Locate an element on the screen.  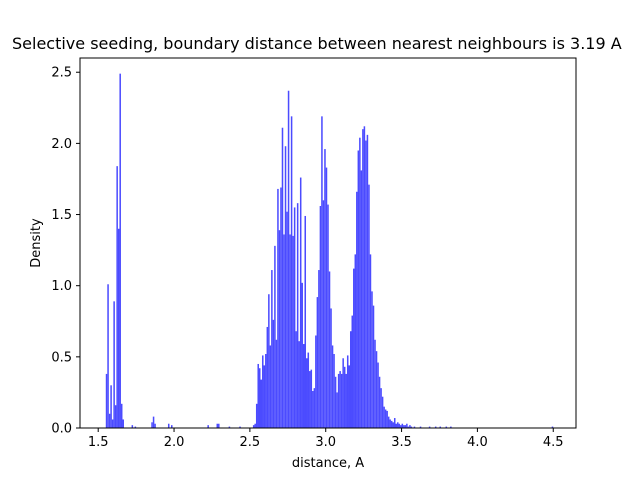
x-axis-label: distance, A is located at coordinates (328, 463).